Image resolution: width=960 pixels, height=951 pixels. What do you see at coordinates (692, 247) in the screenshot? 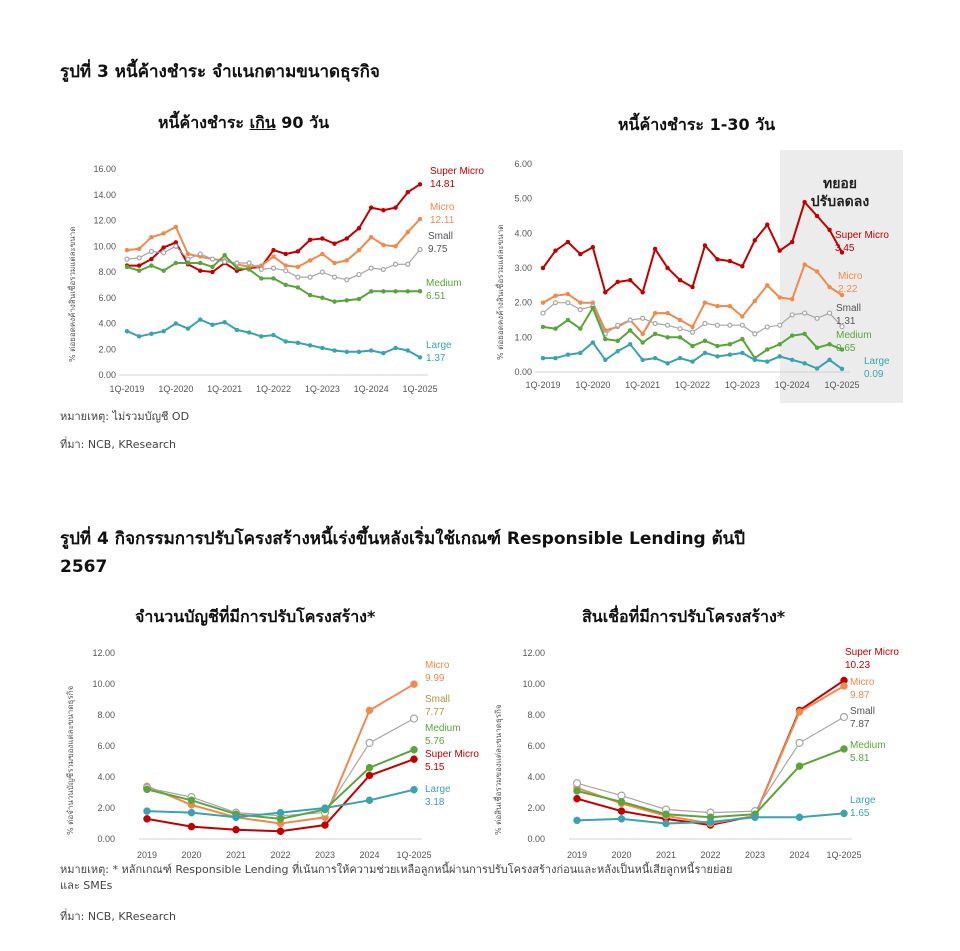
I see `series-line-super-micro` at bounding box center [692, 247].